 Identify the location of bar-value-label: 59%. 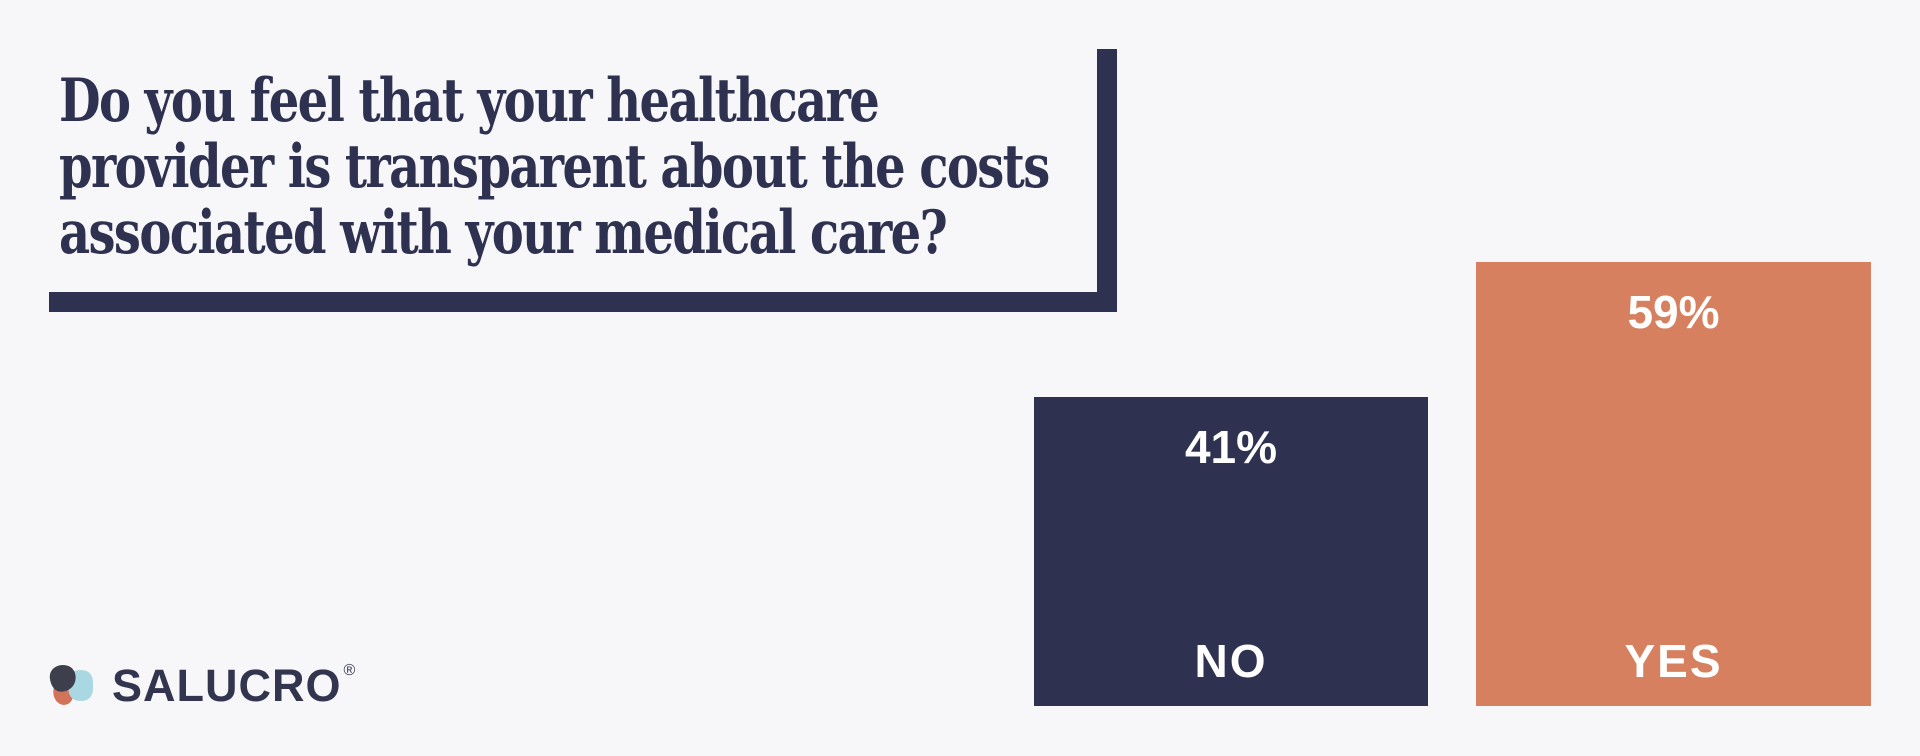
(1673, 312).